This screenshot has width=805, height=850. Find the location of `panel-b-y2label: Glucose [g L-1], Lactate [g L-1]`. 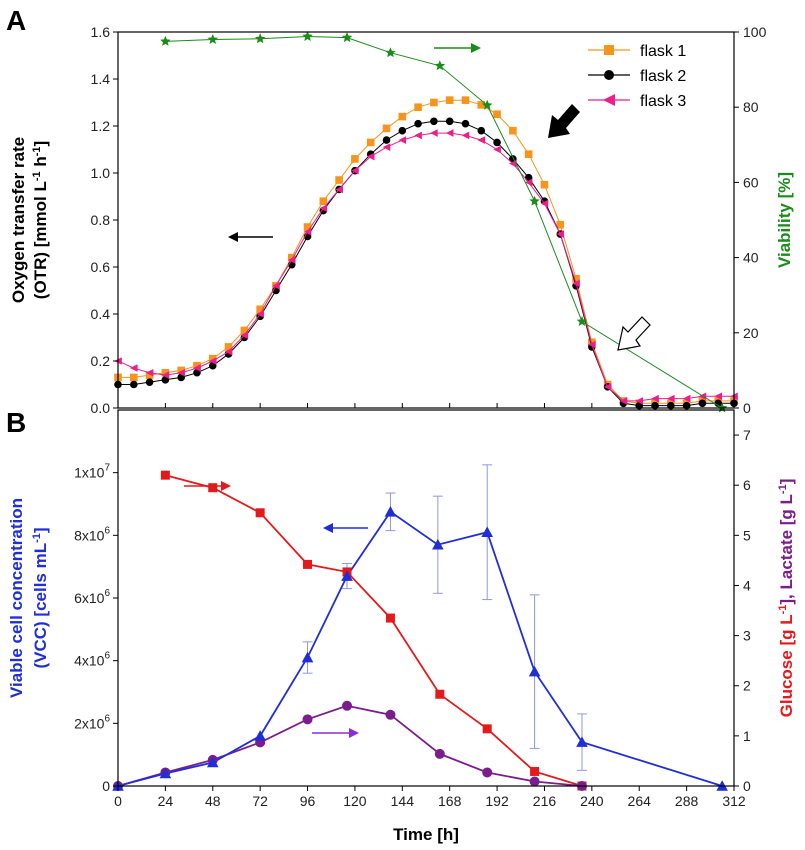

panel-b-y2label: Glucose [g L-1], Lactate [g L-1] is located at coordinates (786, 598).